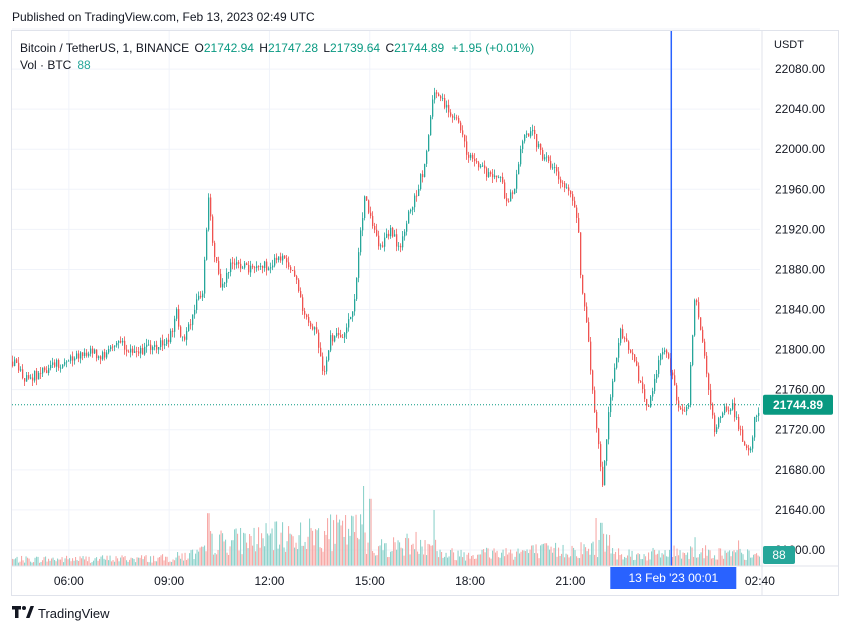 The image size is (850, 634). I want to click on symbol-title: Bitcoin / TetherUS, 1, BINANCE, so click(104, 48).